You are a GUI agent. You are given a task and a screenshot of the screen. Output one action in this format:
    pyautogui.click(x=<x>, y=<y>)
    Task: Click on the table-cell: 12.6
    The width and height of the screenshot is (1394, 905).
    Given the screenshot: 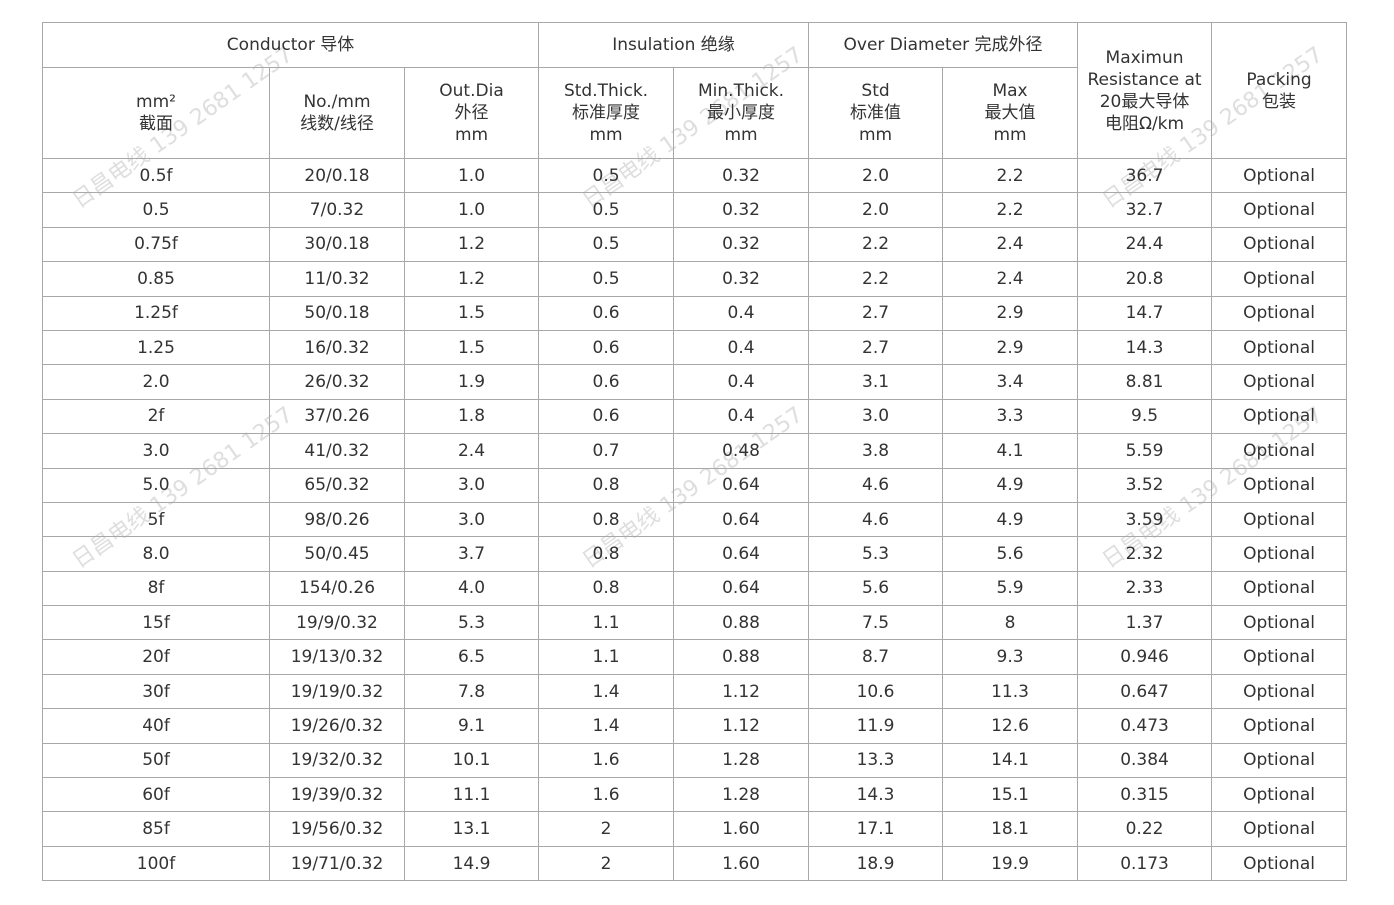 What is the action you would take?
    pyautogui.click(x=1010, y=726)
    